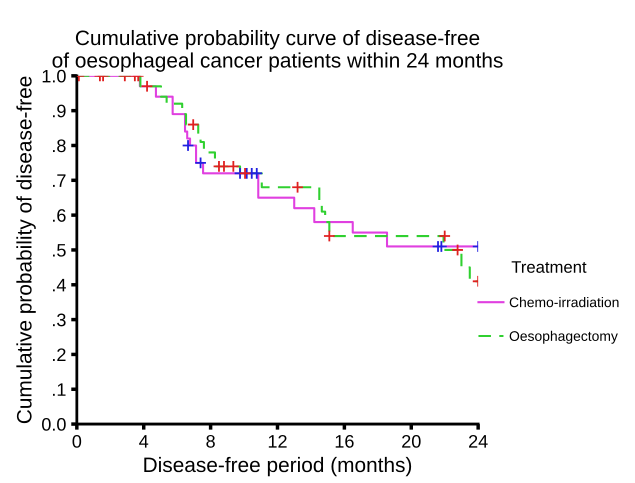 This screenshot has height=483, width=635. Describe the element at coordinates (210, 441) in the screenshot. I see `x-tick-label: 8` at that location.